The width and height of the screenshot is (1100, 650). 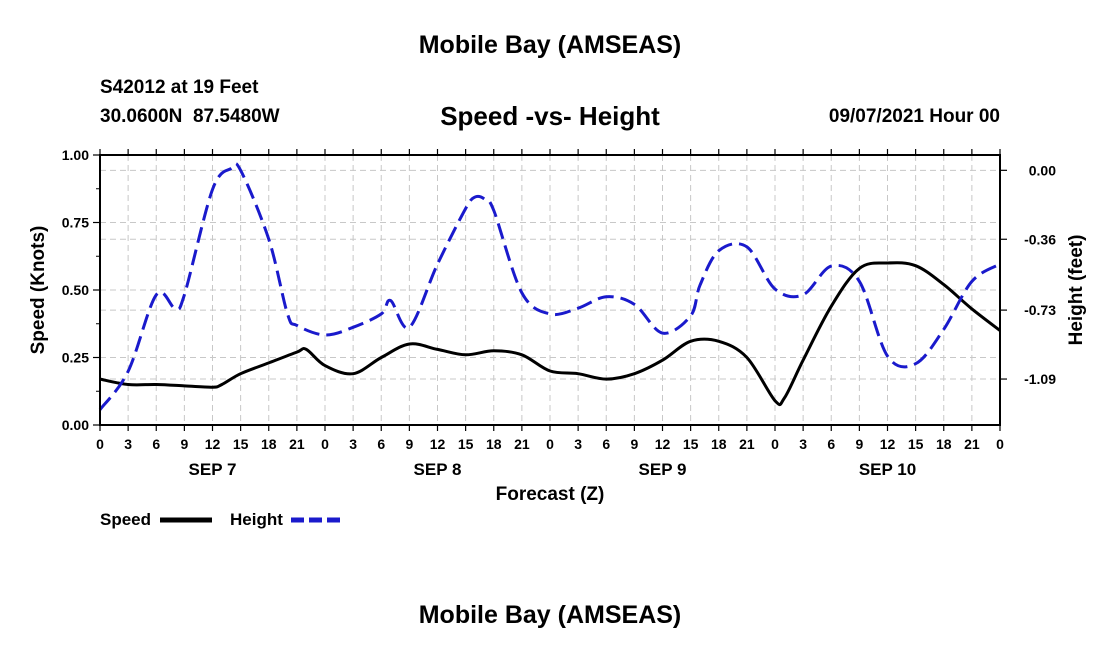 I want to click on y-tick-label-right: -1.09, so click(x=1040, y=379).